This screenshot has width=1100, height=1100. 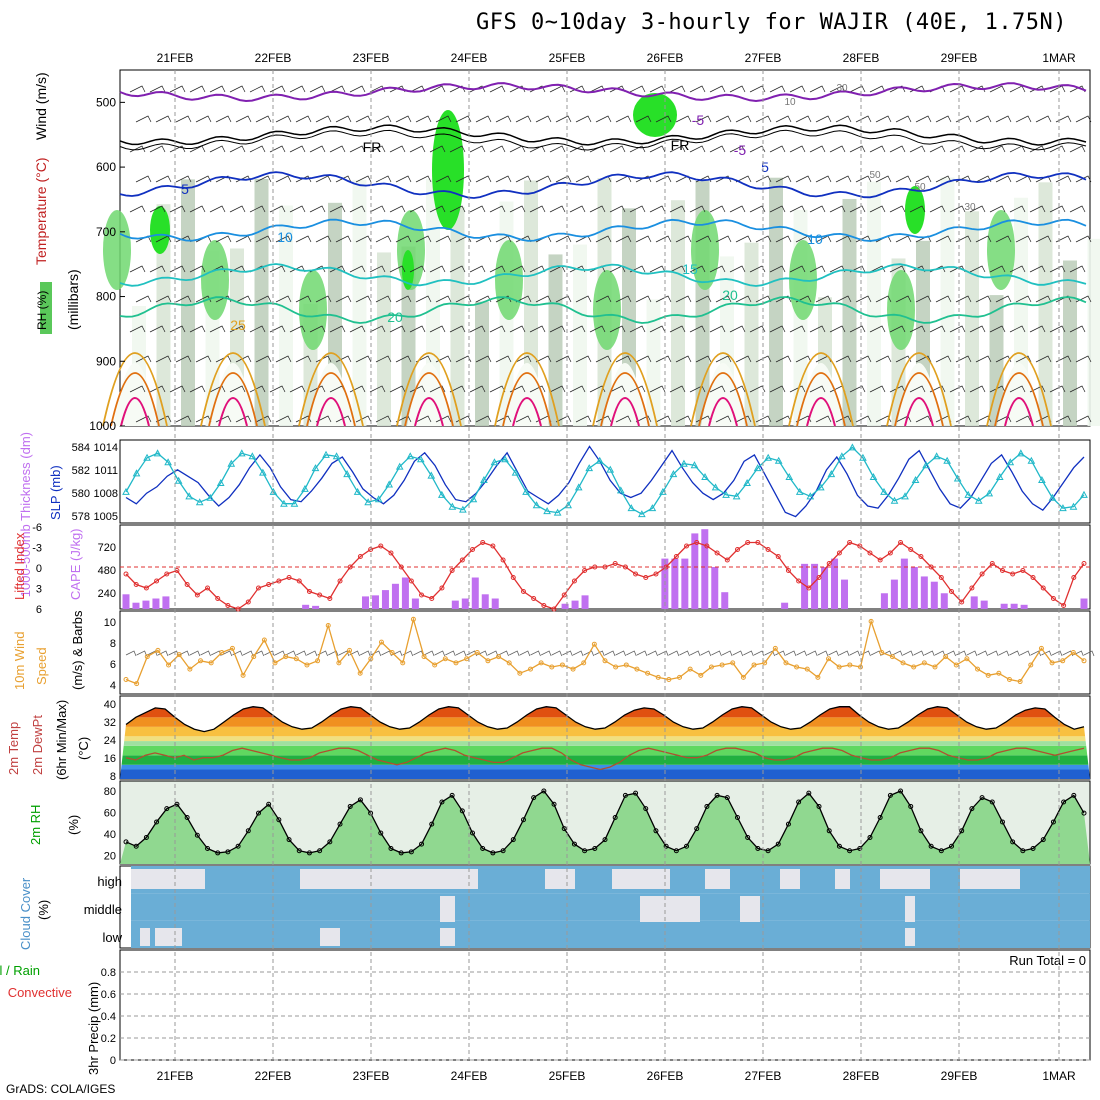 I want to click on precip-ytick: 0.4, so click(x=108, y=1017).